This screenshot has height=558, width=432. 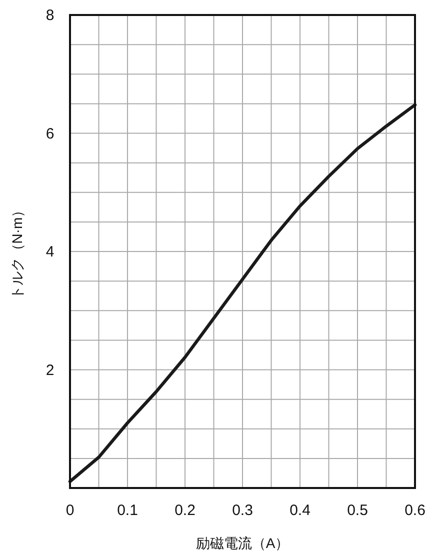 I want to click on x-tick-label: 0.2, so click(x=185, y=510).